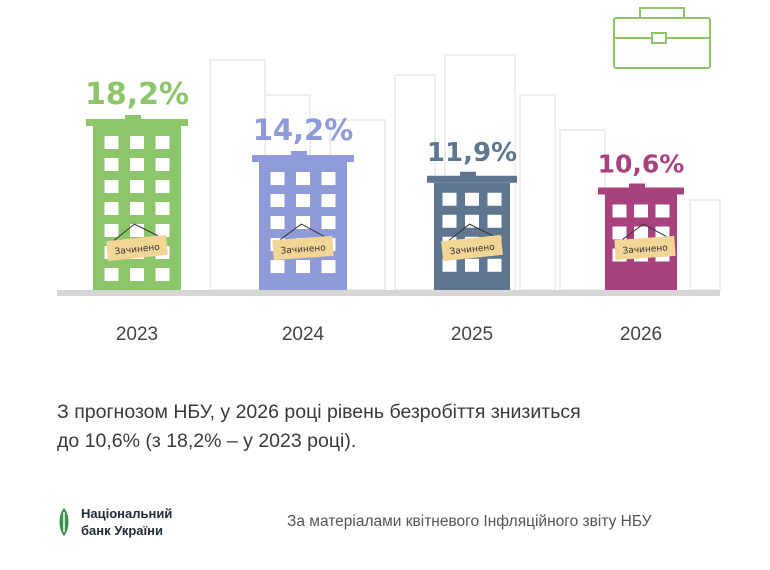 The height and width of the screenshot is (570, 770). I want to click on building-bar-2026: Зачинено 10,6% 2026, so click(641, 247).